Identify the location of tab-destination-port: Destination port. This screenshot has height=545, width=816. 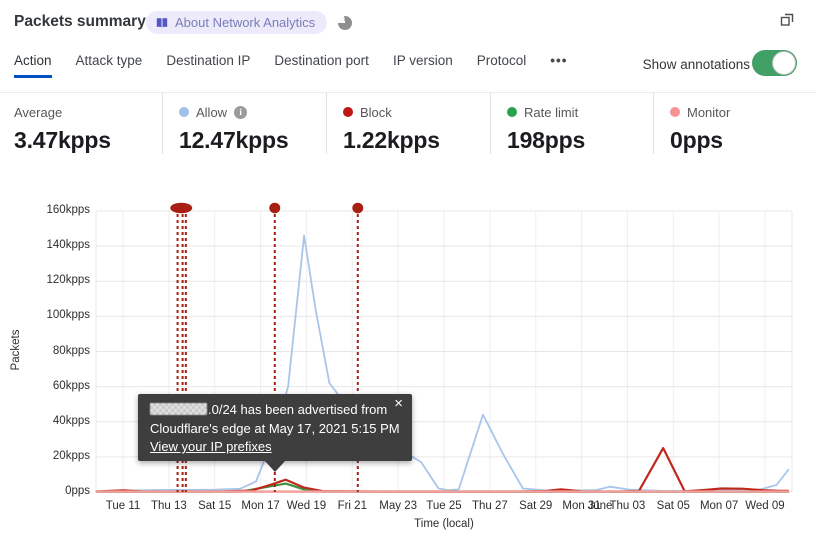
(321, 60).